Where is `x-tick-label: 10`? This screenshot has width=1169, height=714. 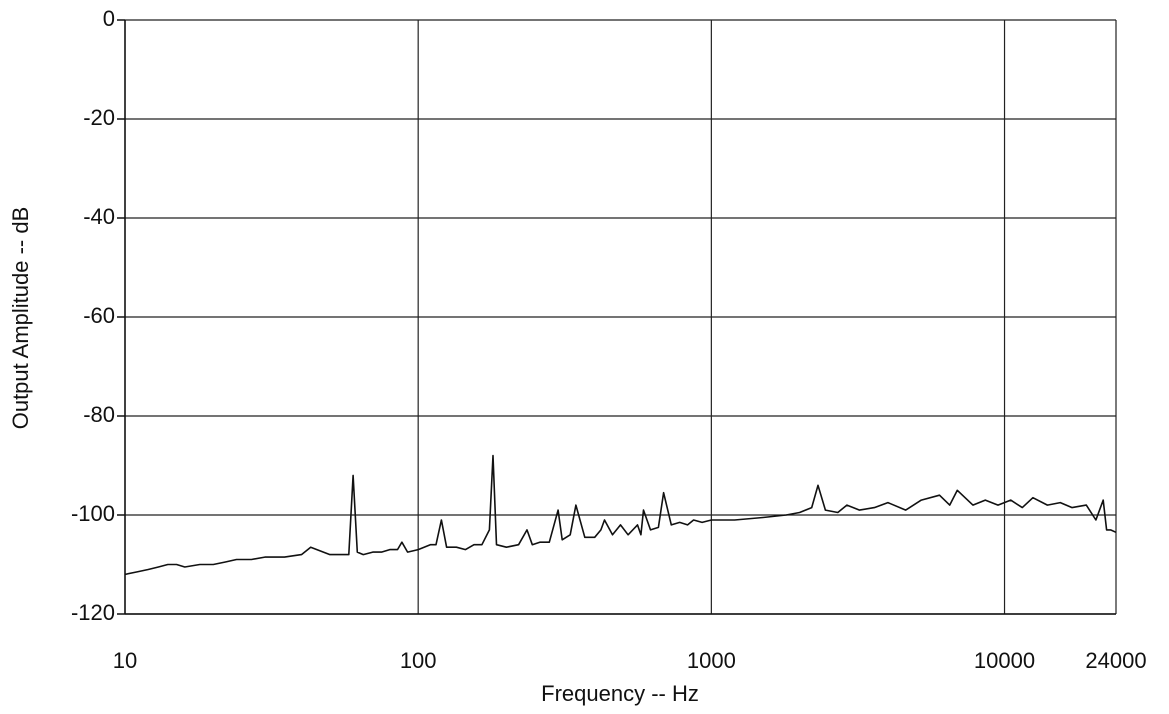
x-tick-label: 10 is located at coordinates (125, 660).